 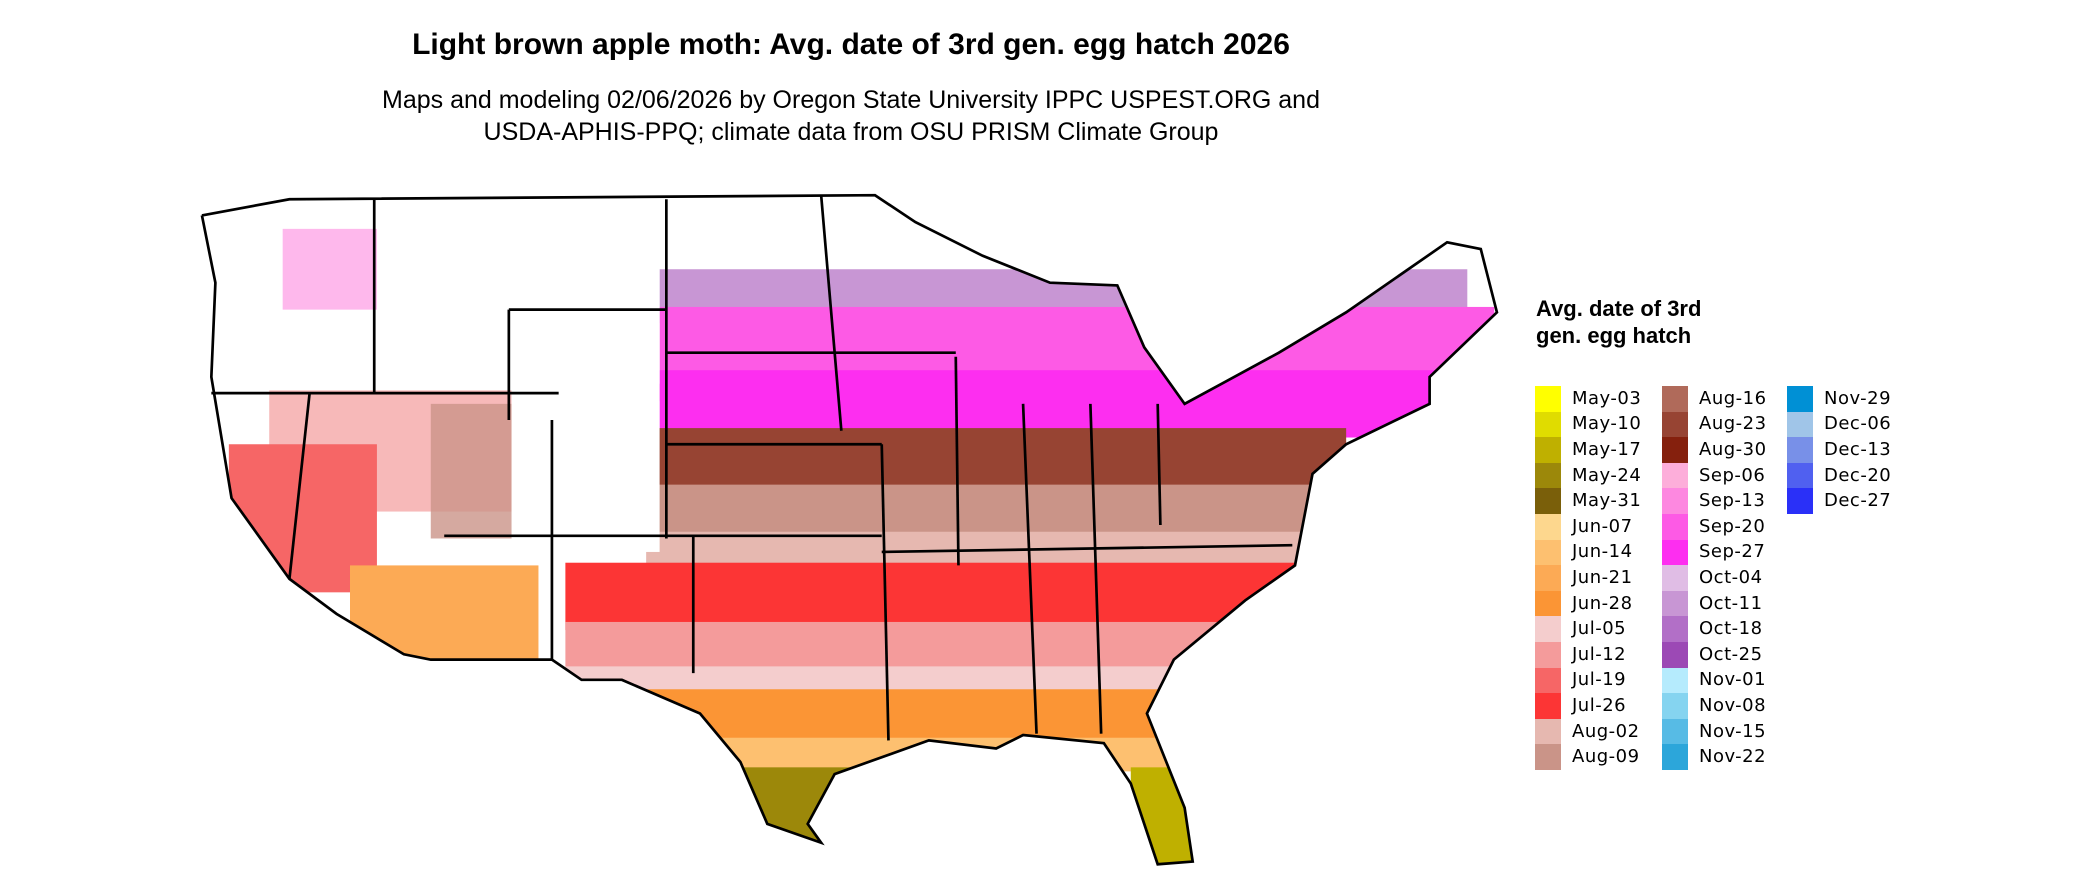 I want to click on legend-item: Sep-20, so click(x=1724, y=527).